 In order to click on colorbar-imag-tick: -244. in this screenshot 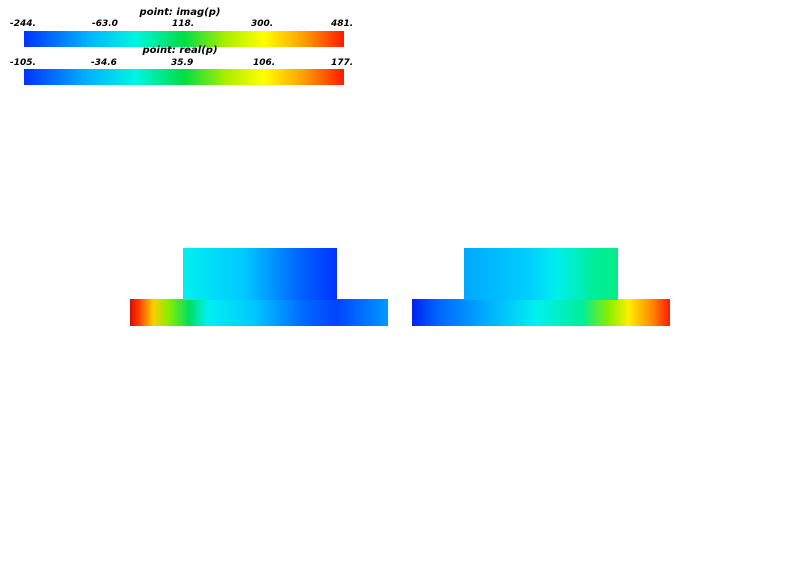, I will do `click(23, 24)`.